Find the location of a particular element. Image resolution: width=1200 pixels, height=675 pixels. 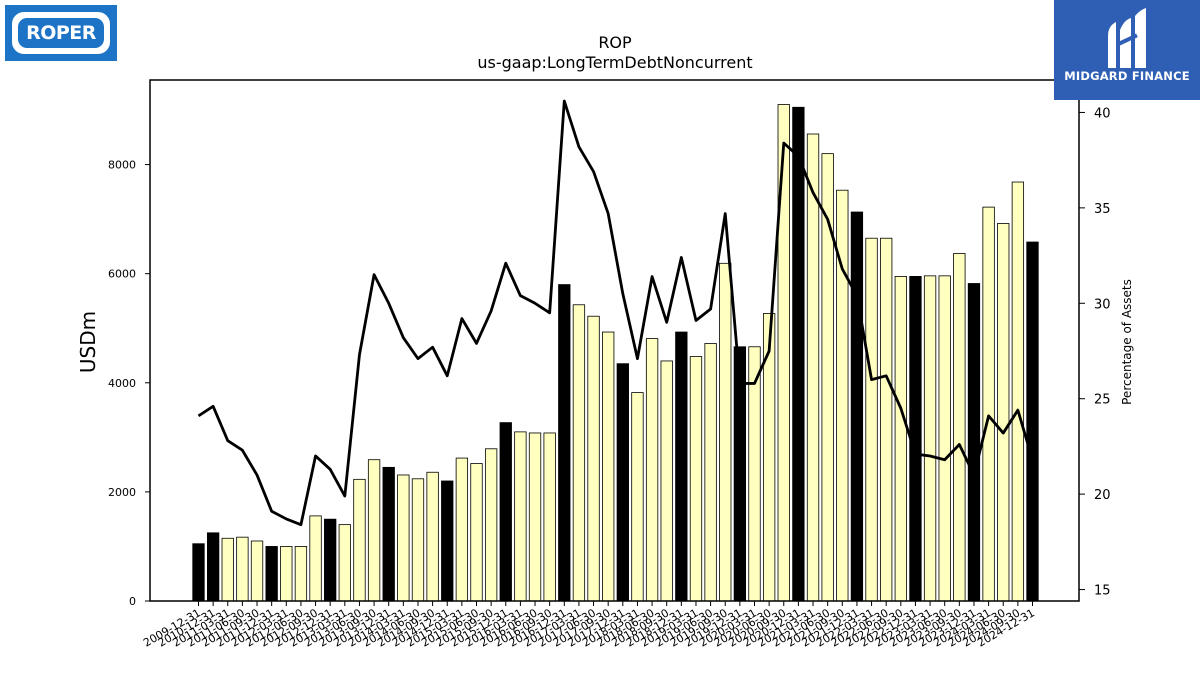

y2-axis-label: Percentage of Assets is located at coordinates (1127, 342).